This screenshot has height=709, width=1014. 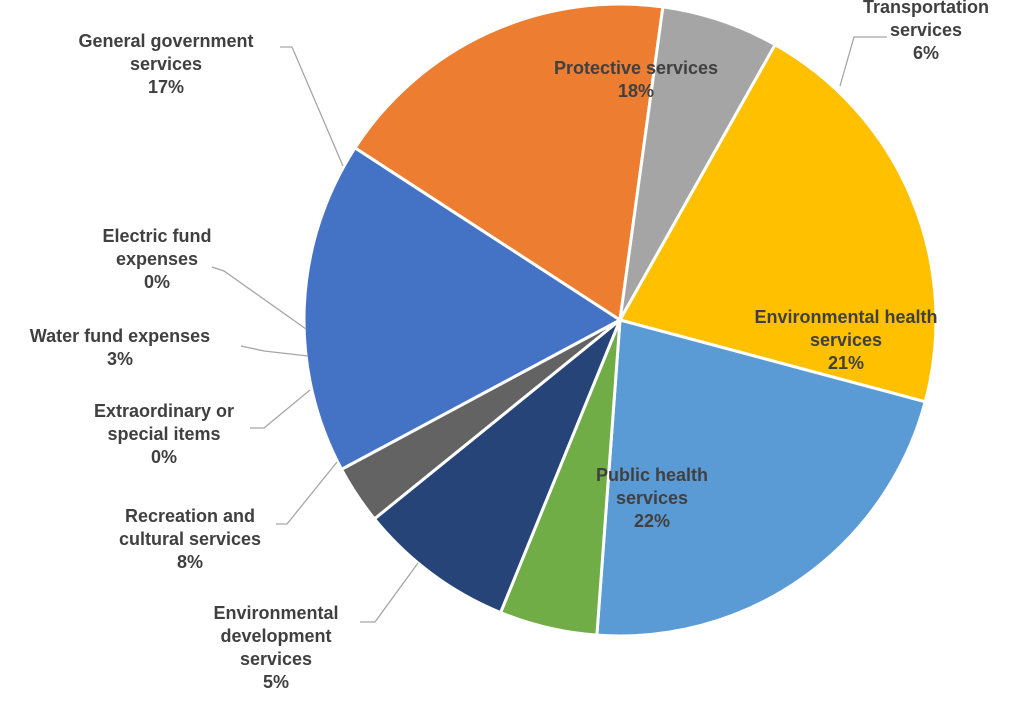 I want to click on slice-name: special items, so click(x=163, y=434).